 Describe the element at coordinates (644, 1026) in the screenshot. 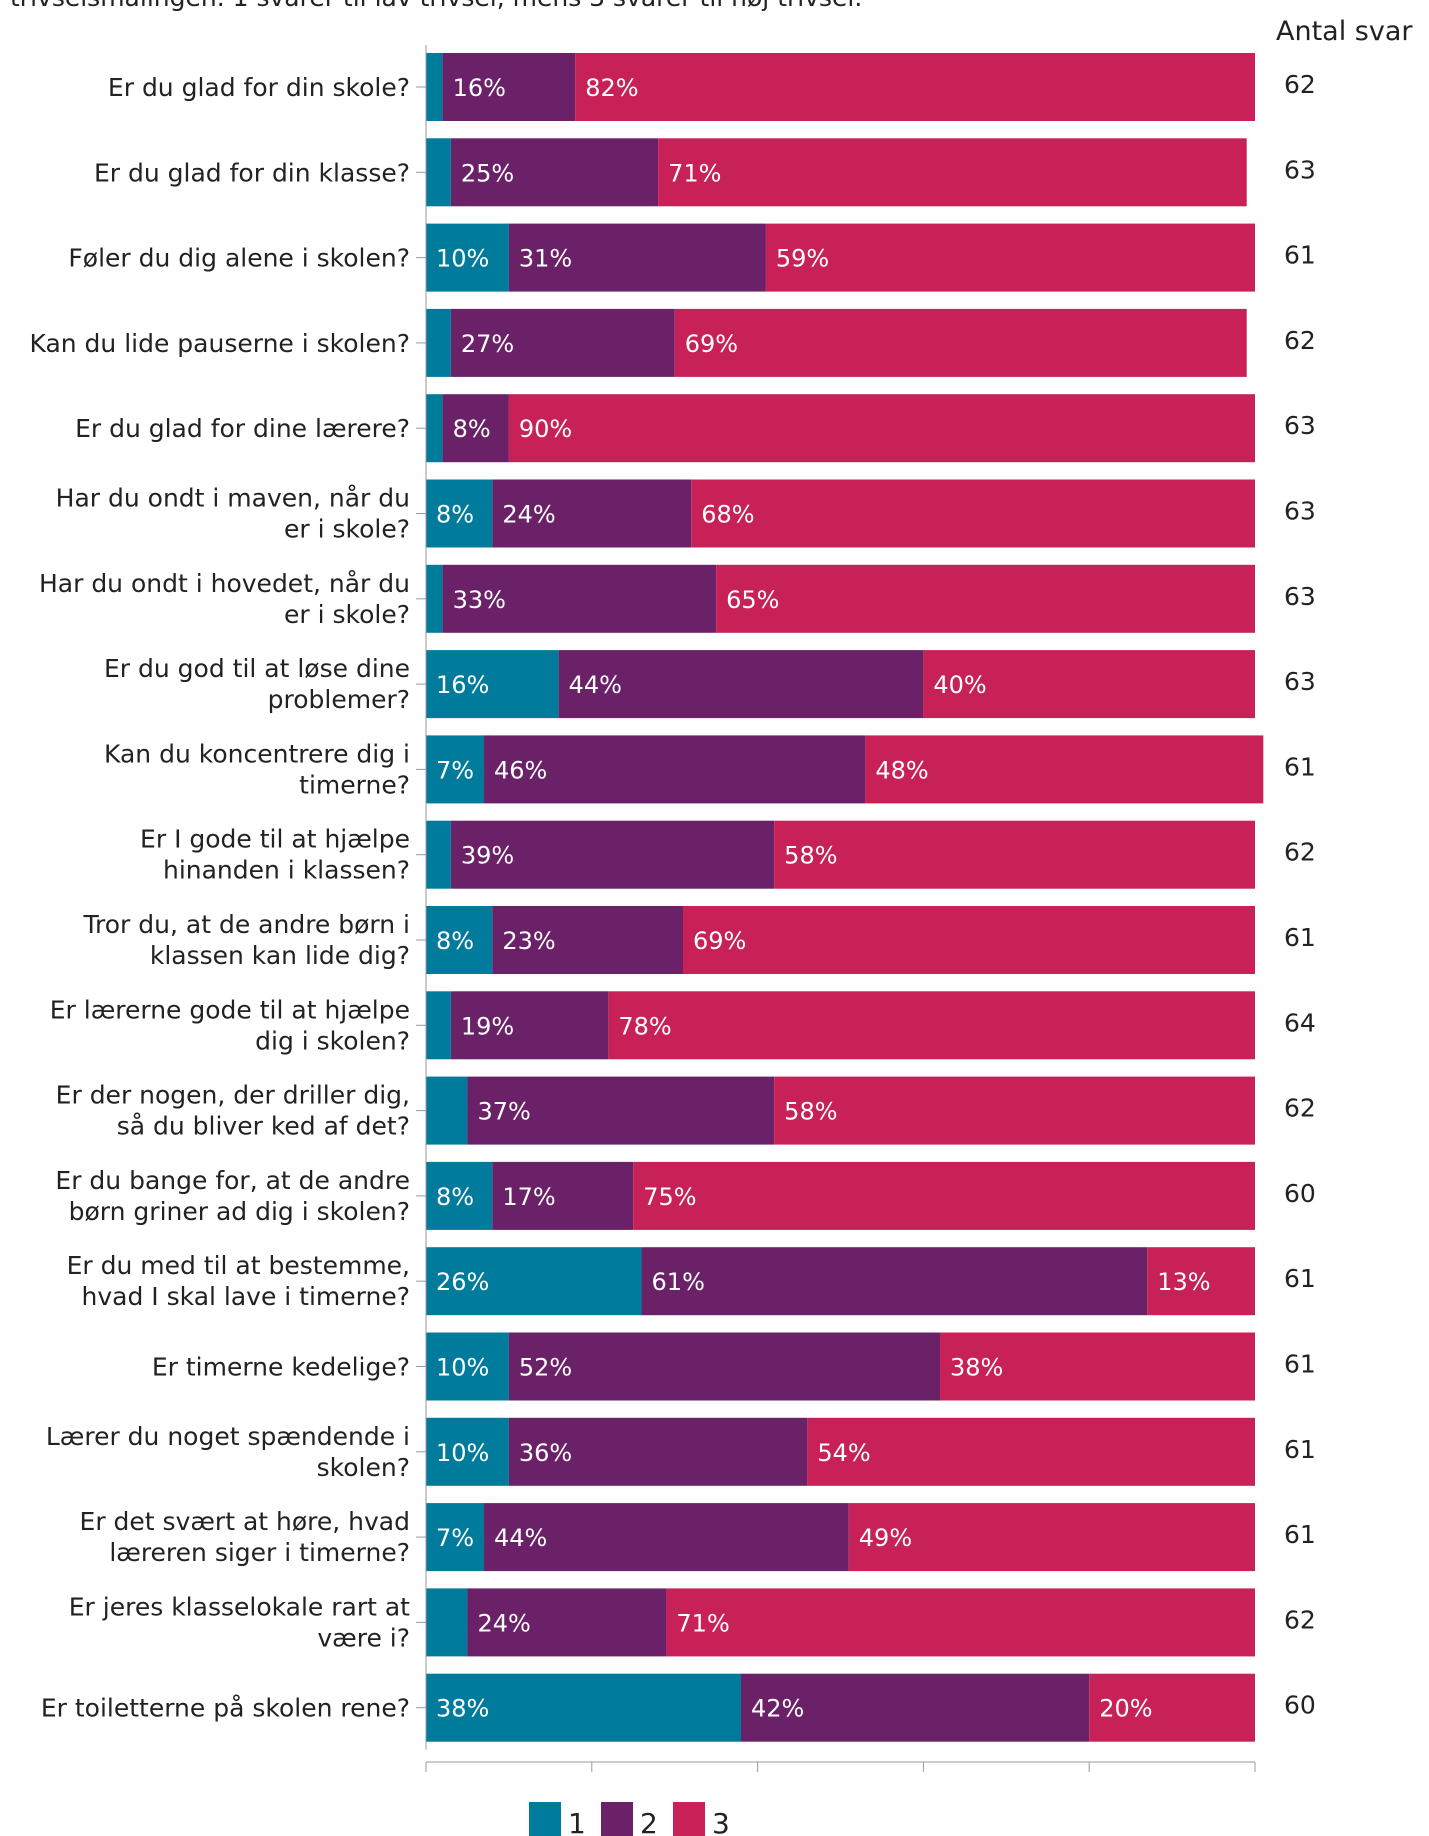

I see `bar-value-label: 78%` at that location.